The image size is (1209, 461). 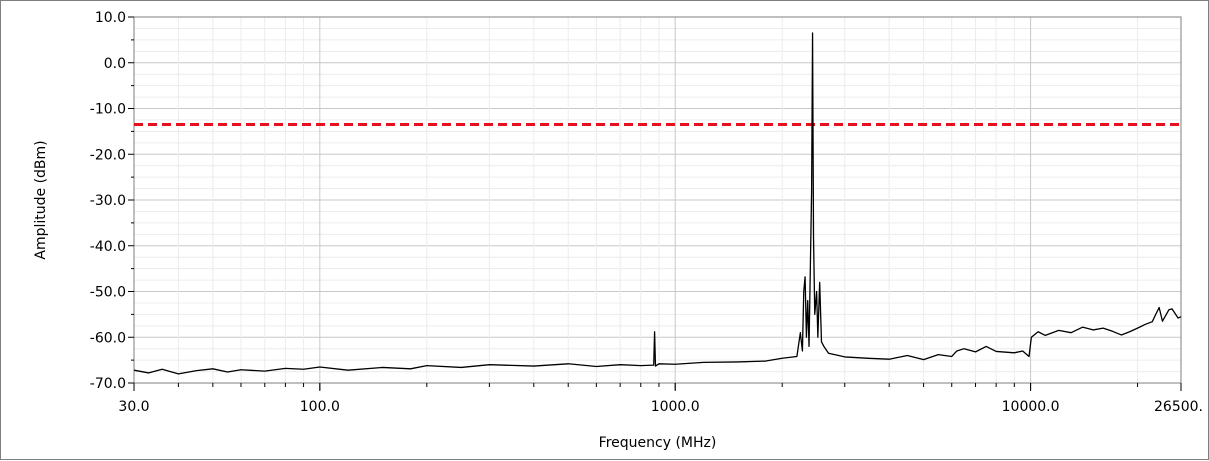 I want to click on y-tick-label: -60.0, so click(x=108, y=338).